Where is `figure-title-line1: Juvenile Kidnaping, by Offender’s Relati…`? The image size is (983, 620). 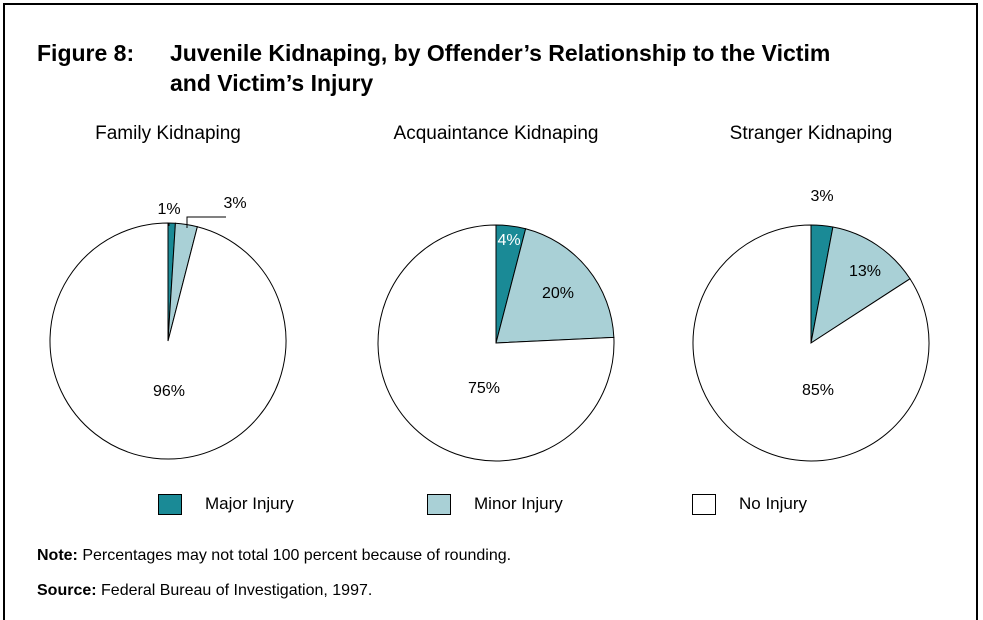 figure-title-line1: Juvenile Kidnaping, by Offender’s Relati… is located at coordinates (500, 53).